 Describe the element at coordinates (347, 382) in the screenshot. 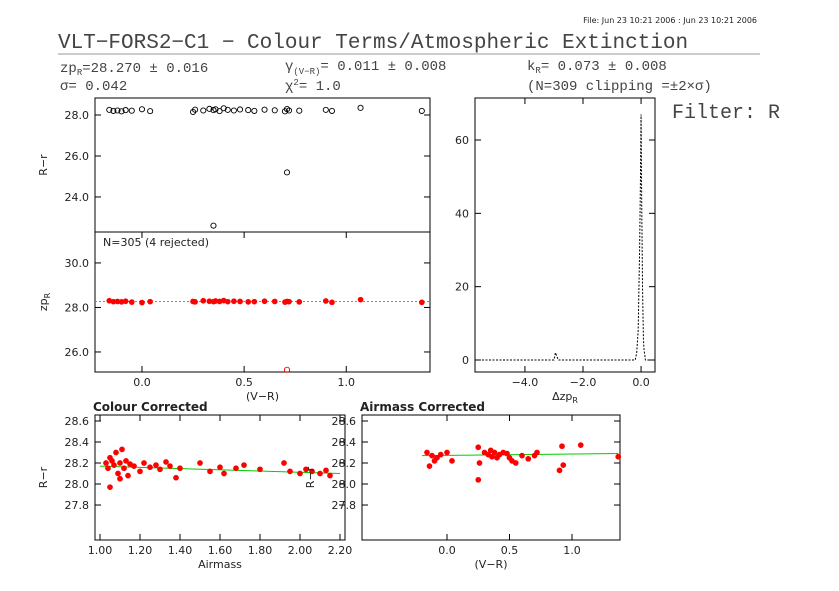

I see `x-tick-label: 1.0` at that location.